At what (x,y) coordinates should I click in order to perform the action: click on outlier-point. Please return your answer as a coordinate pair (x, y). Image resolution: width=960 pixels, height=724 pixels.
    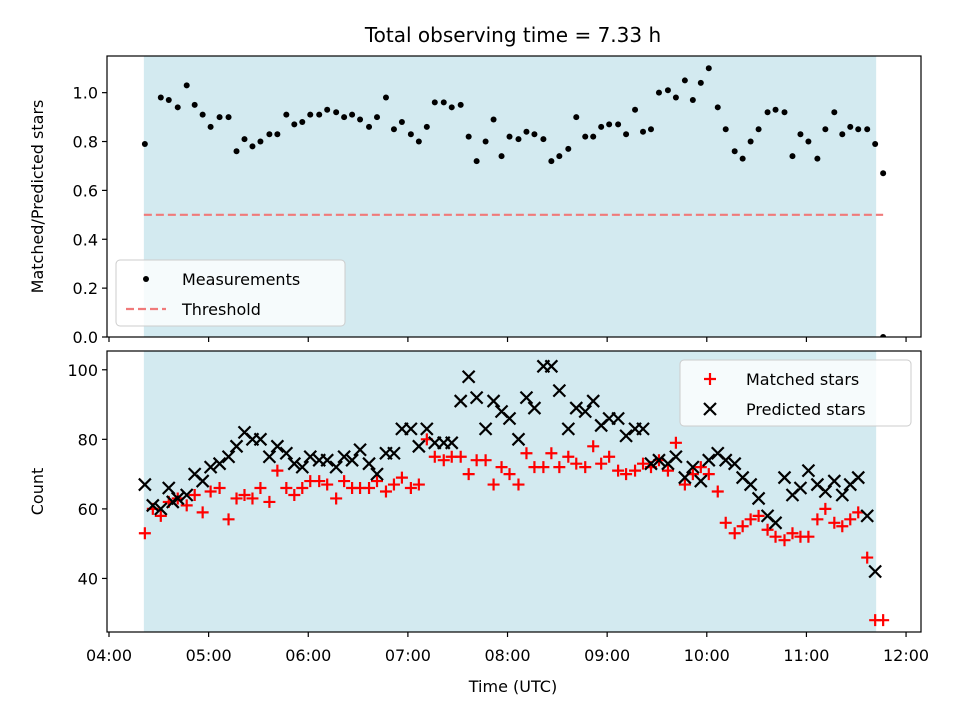
    Looking at the image, I should click on (883, 335).